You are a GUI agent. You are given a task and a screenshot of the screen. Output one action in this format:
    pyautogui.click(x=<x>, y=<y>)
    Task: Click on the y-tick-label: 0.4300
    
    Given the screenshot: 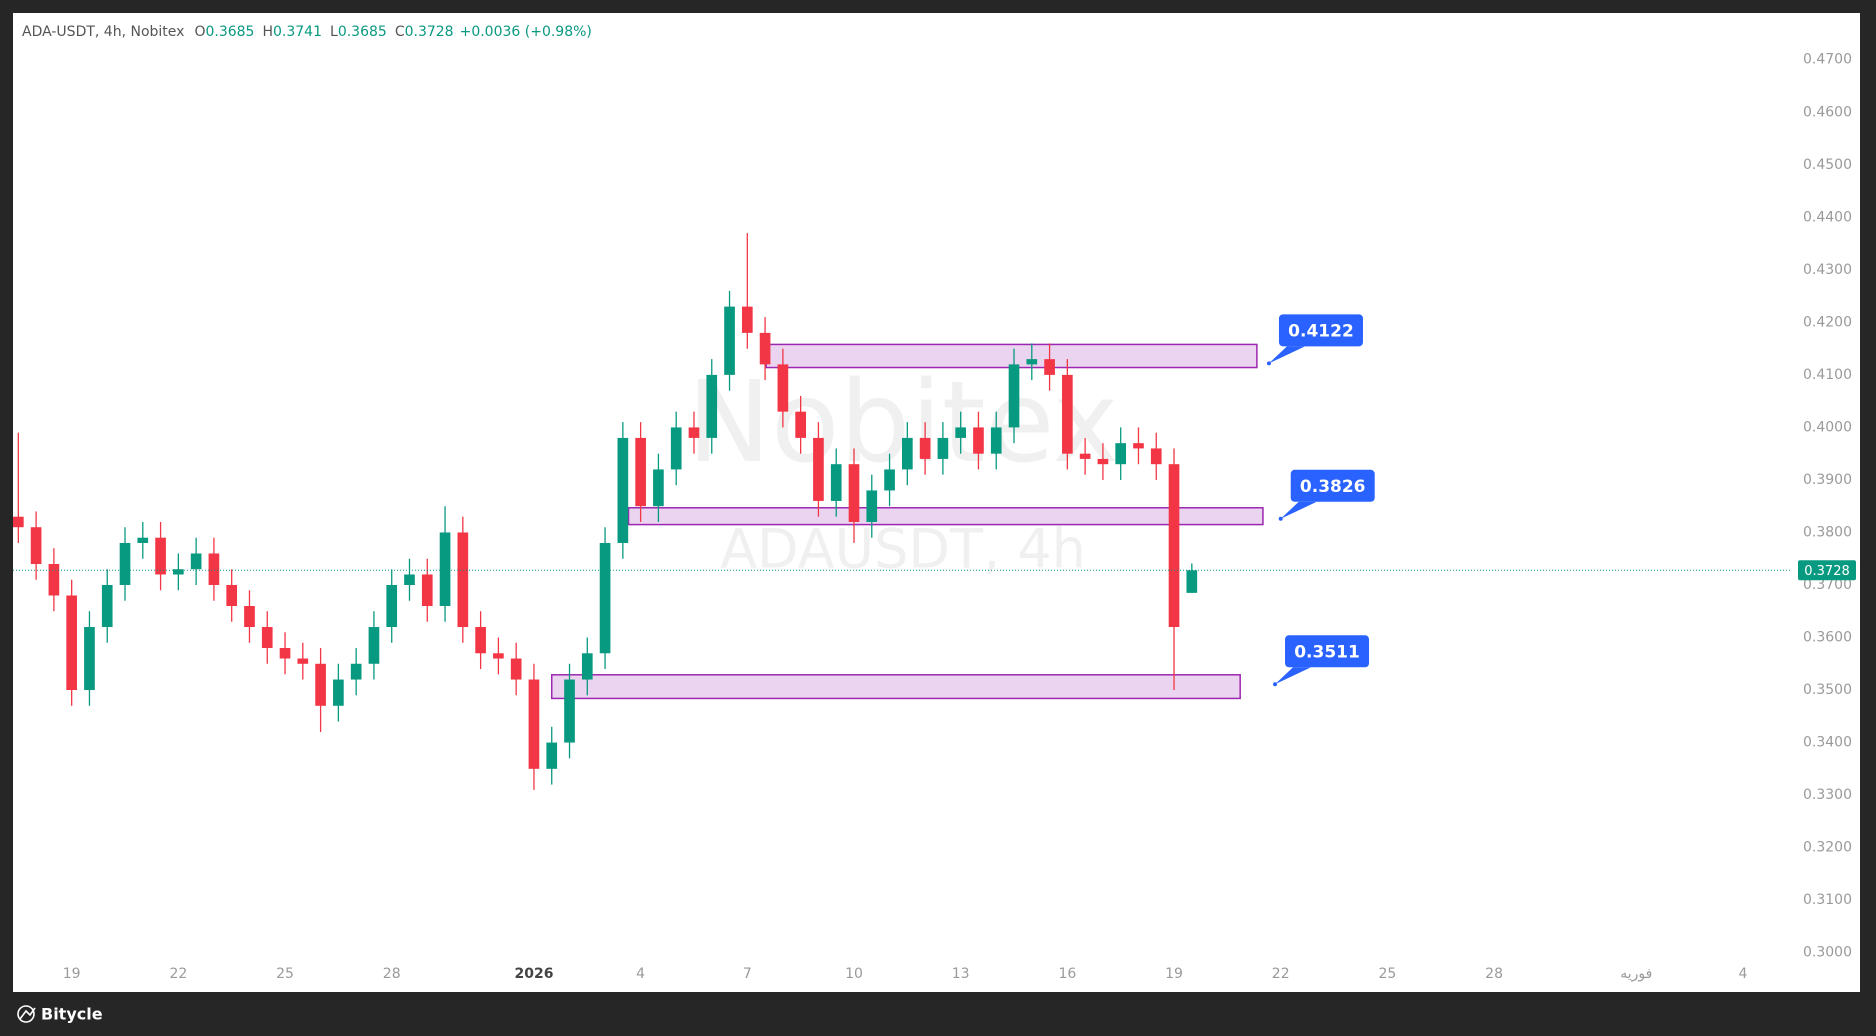 What is the action you would take?
    pyautogui.click(x=1827, y=270)
    